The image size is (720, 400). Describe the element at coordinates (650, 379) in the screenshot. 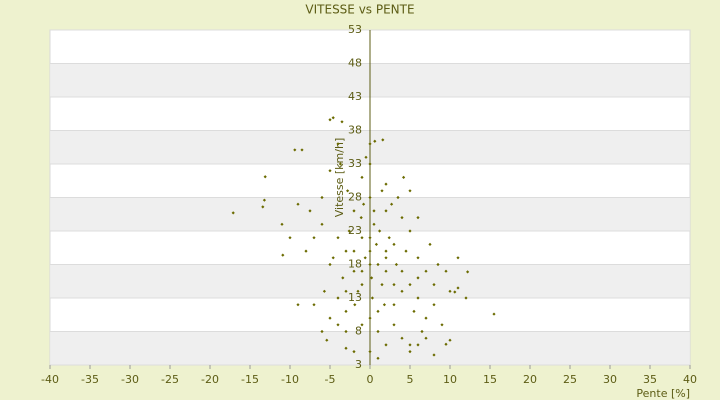

I see `x-tick-label: 35` at that location.